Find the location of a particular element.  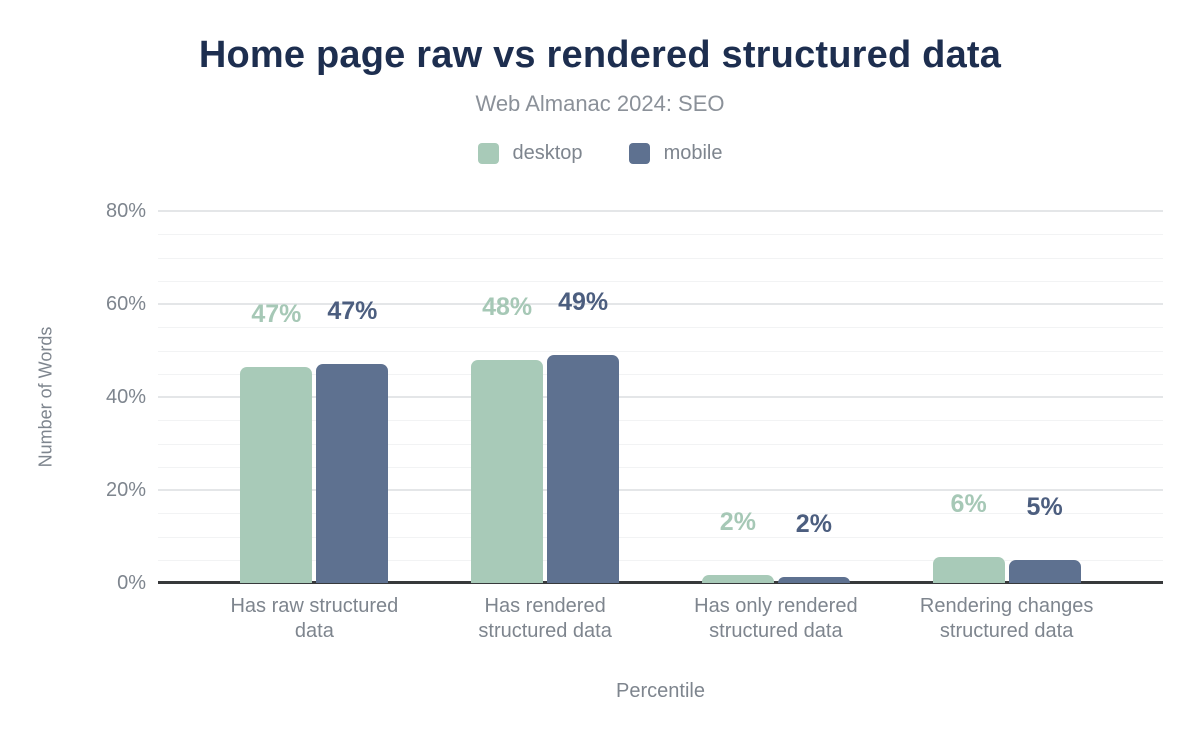

legend-swatch-mobile-icon is located at coordinates (639, 153).